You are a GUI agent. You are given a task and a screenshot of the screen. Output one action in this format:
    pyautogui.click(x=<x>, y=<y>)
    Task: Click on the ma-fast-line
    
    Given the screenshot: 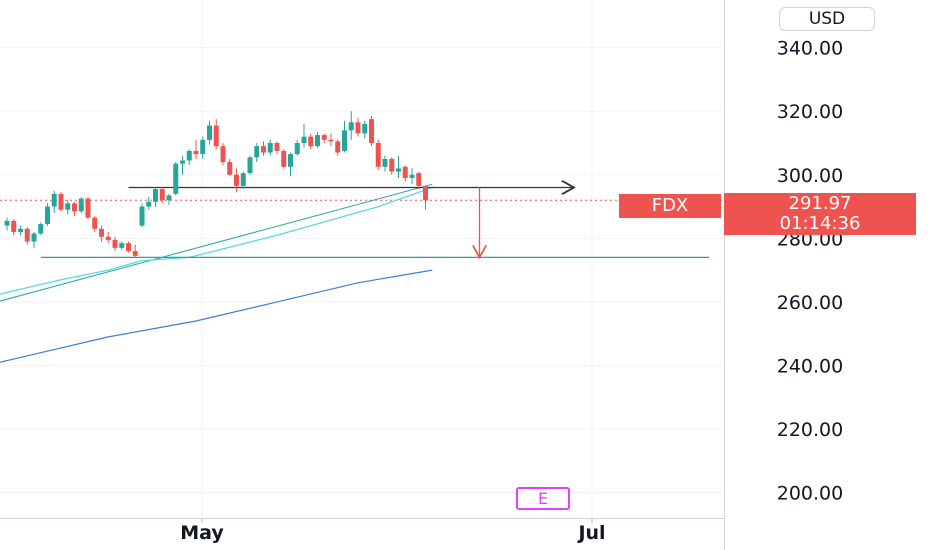 What is the action you would take?
    pyautogui.click(x=216, y=241)
    